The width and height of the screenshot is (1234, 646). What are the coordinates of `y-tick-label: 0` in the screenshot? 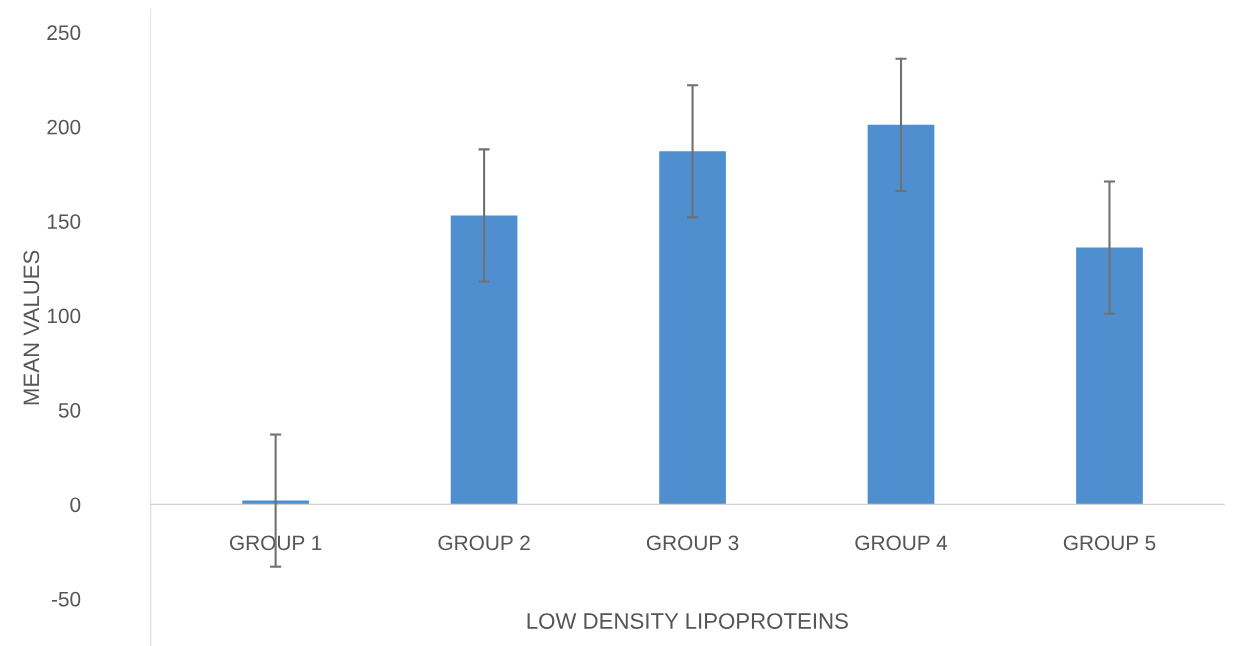 It's located at (75, 505).